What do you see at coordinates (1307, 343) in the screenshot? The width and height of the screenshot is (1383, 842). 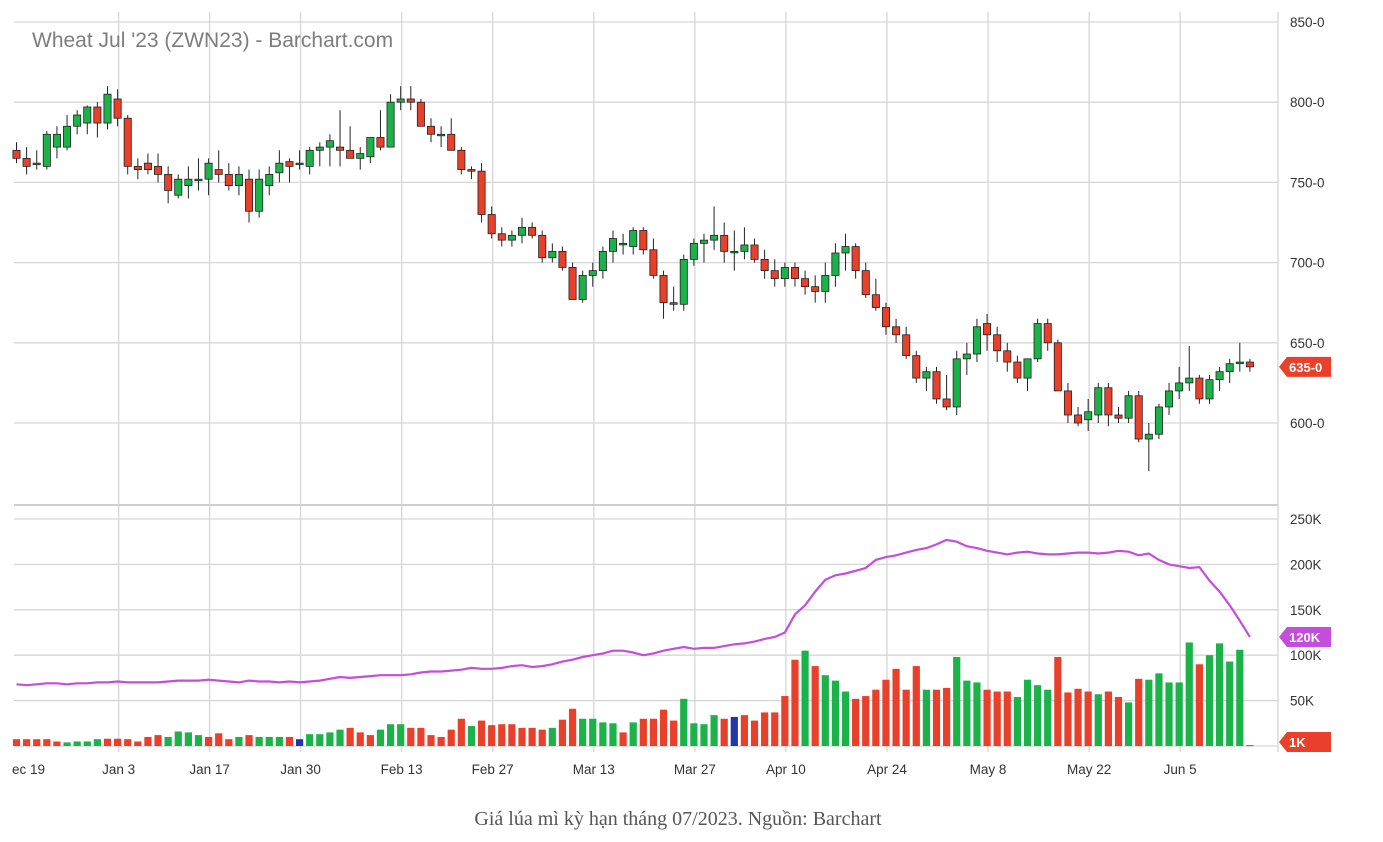 I see `price-tick-label: 650-0` at bounding box center [1307, 343].